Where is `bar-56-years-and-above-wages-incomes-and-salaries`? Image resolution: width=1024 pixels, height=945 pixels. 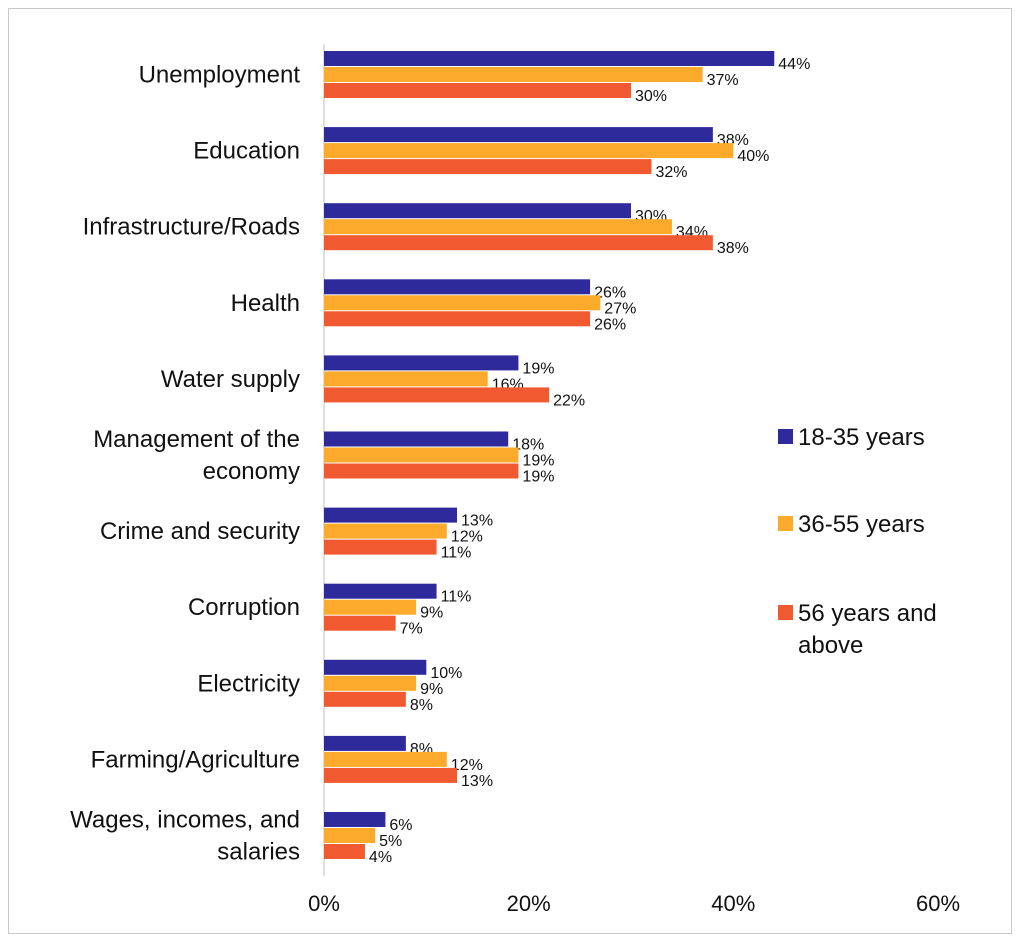
bar-56-years-and-above-wages-incomes-and-salaries is located at coordinates (344, 851).